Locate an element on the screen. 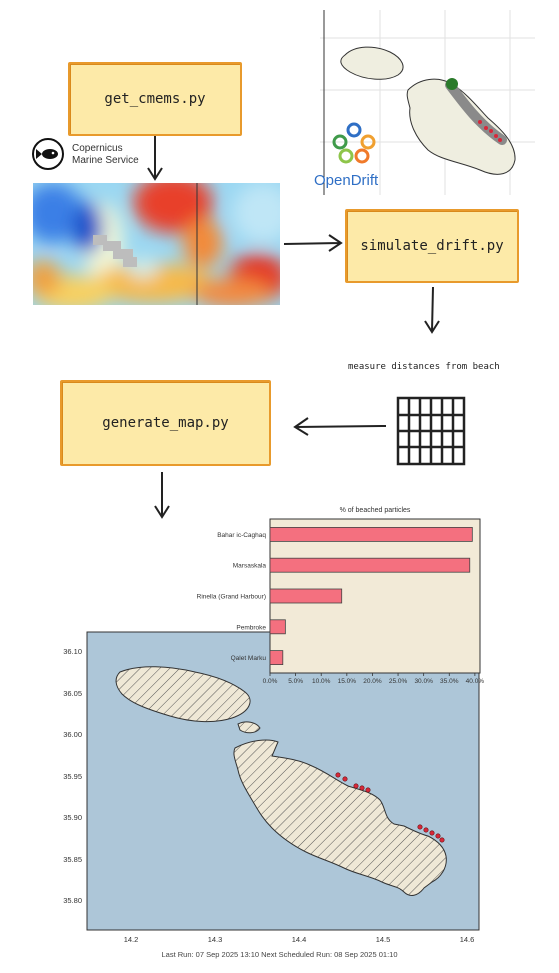 This screenshot has height=973, width=559. map-x-tick-4: 14.6 is located at coordinates (467, 939).